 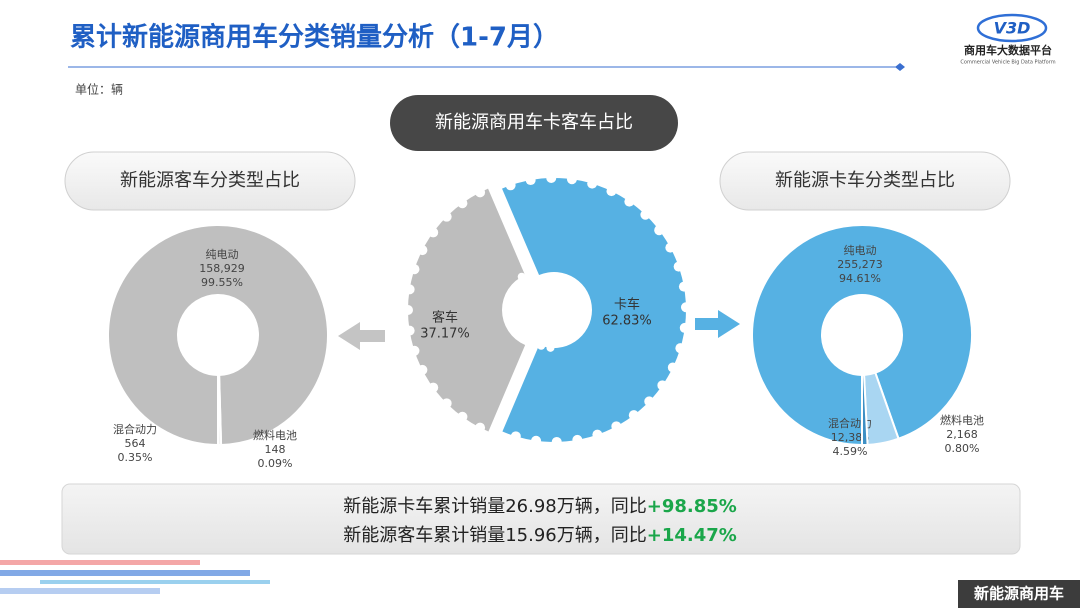 I want to click on data-label: 混合动力, so click(x=135, y=429).